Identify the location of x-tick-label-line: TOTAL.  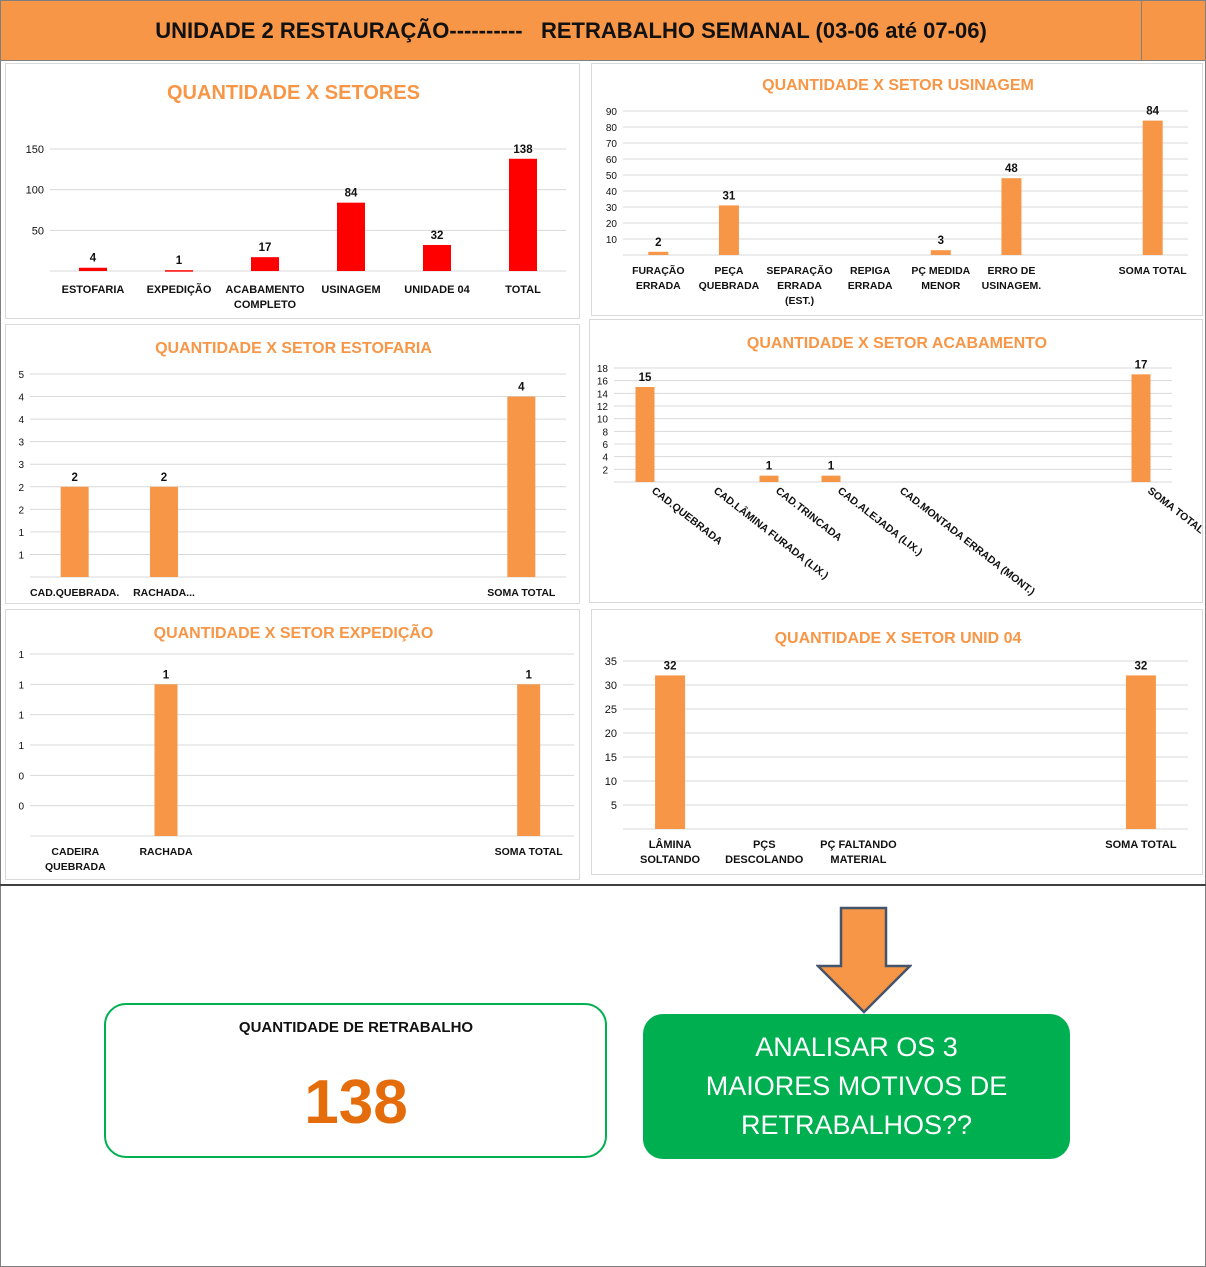
(523, 290).